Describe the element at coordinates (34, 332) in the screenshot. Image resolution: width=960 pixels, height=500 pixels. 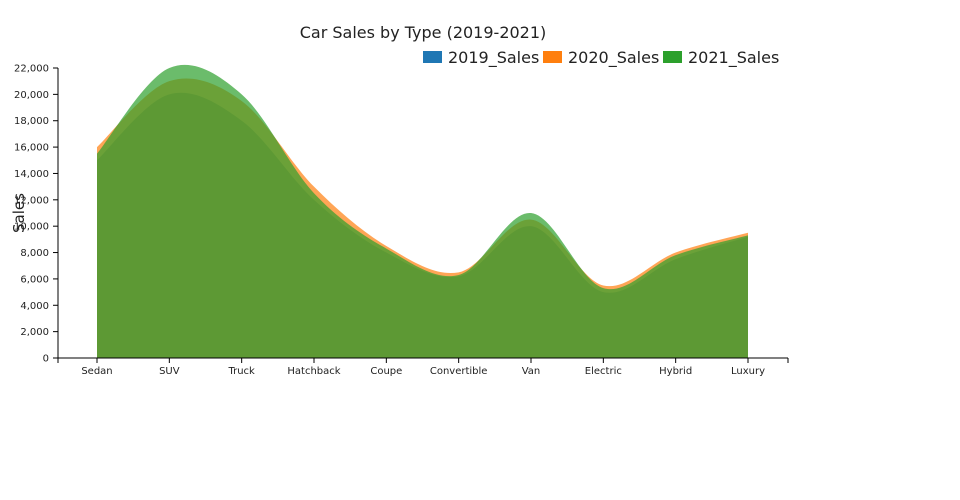
I see `y-tick-label: 2,000` at that location.